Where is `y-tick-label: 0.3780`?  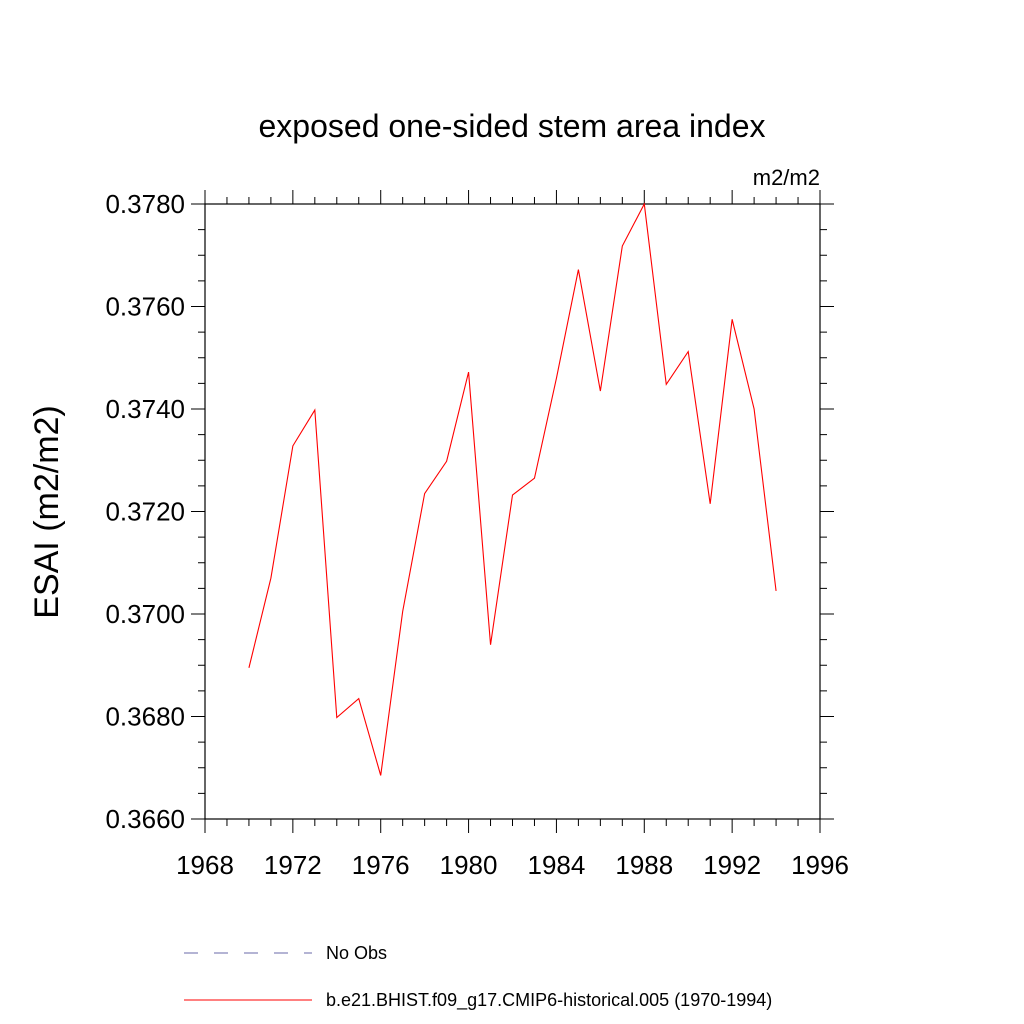
y-tick-label: 0.3780 is located at coordinates (145, 204).